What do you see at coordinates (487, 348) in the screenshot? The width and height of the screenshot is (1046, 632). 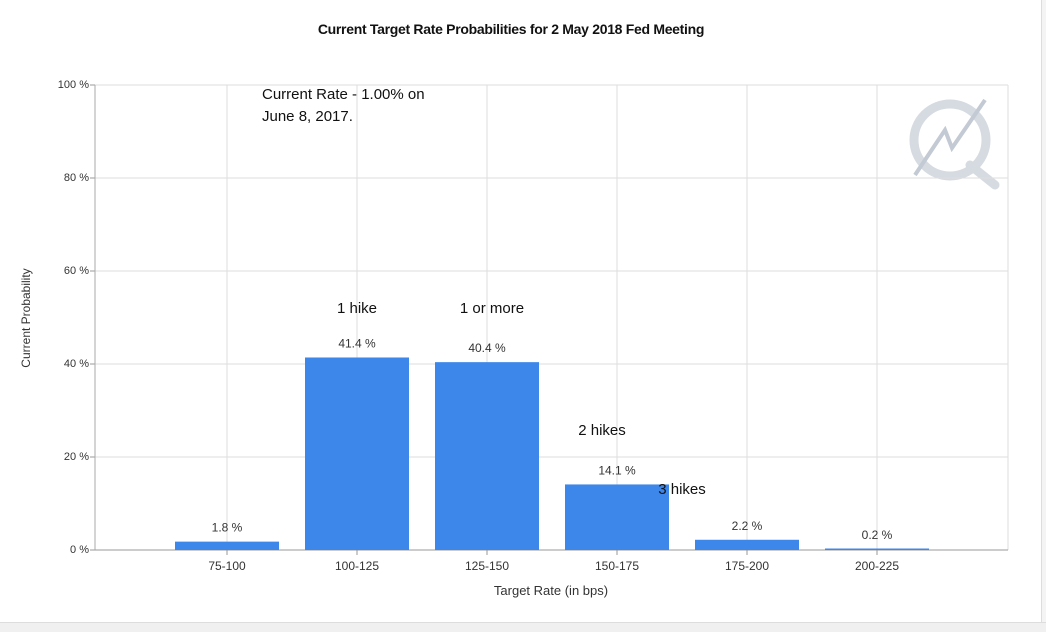 I see `data-label: 40.4 %` at bounding box center [487, 348].